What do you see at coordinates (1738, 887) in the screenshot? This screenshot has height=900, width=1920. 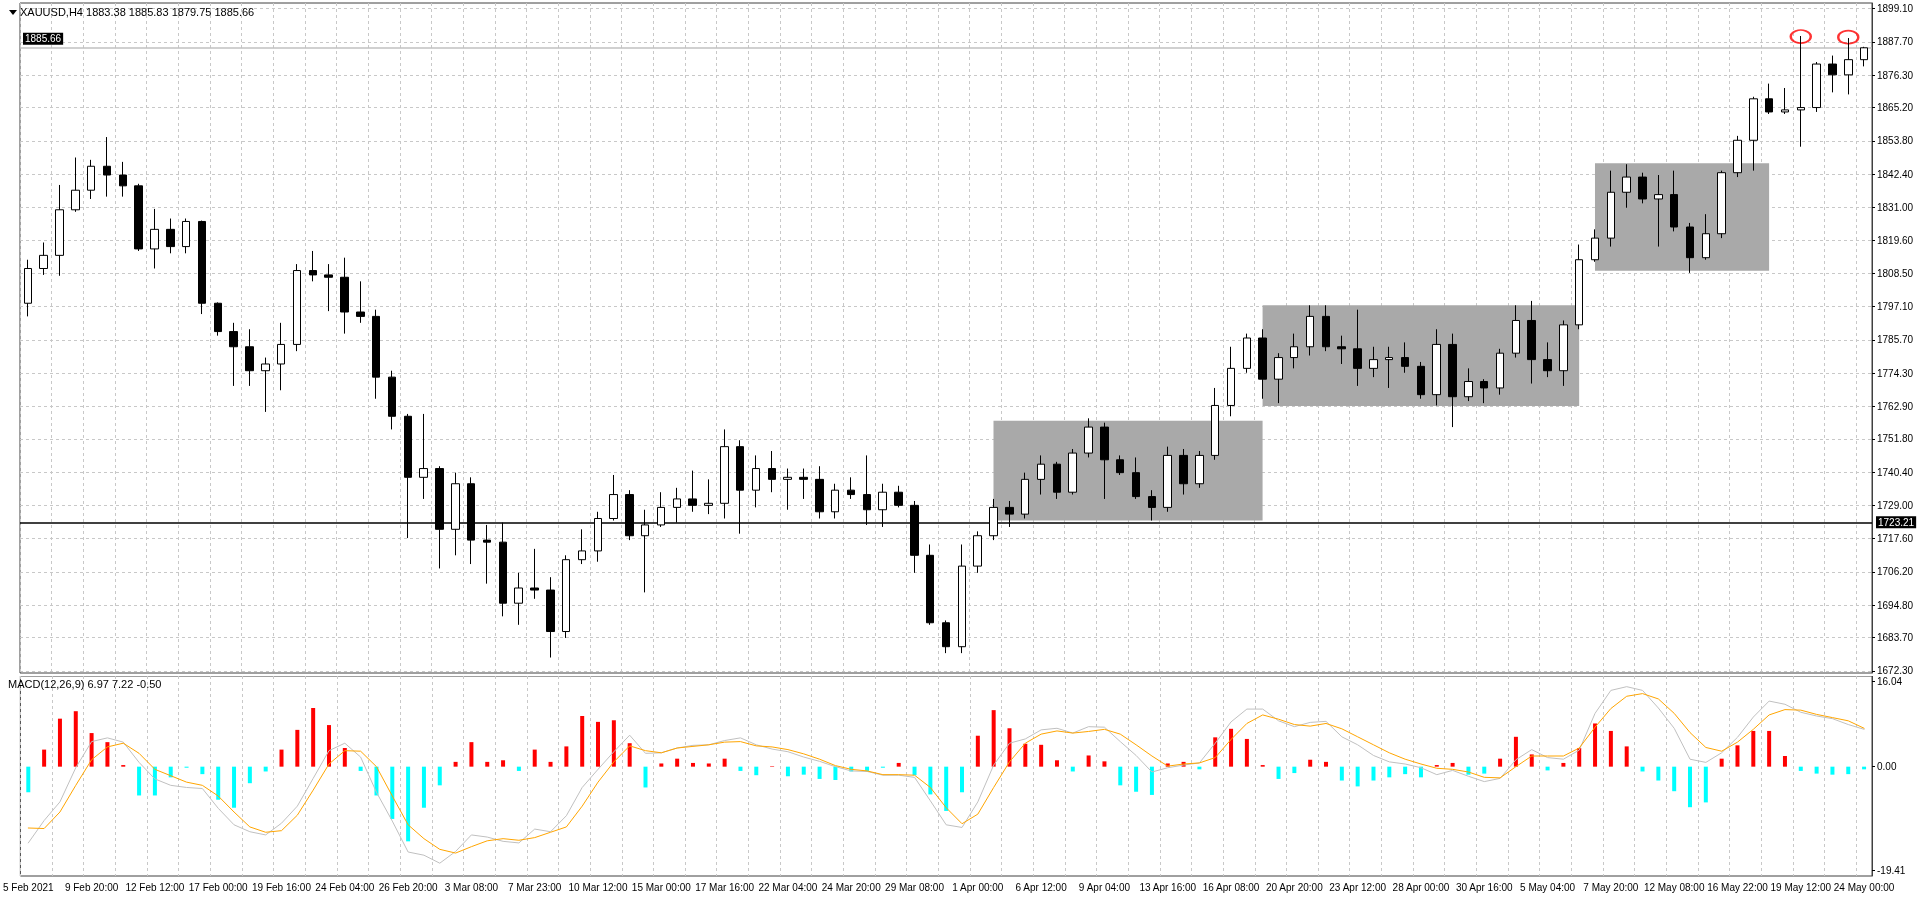 I see `x-tick-label: 16 May 22:00` at bounding box center [1738, 887].